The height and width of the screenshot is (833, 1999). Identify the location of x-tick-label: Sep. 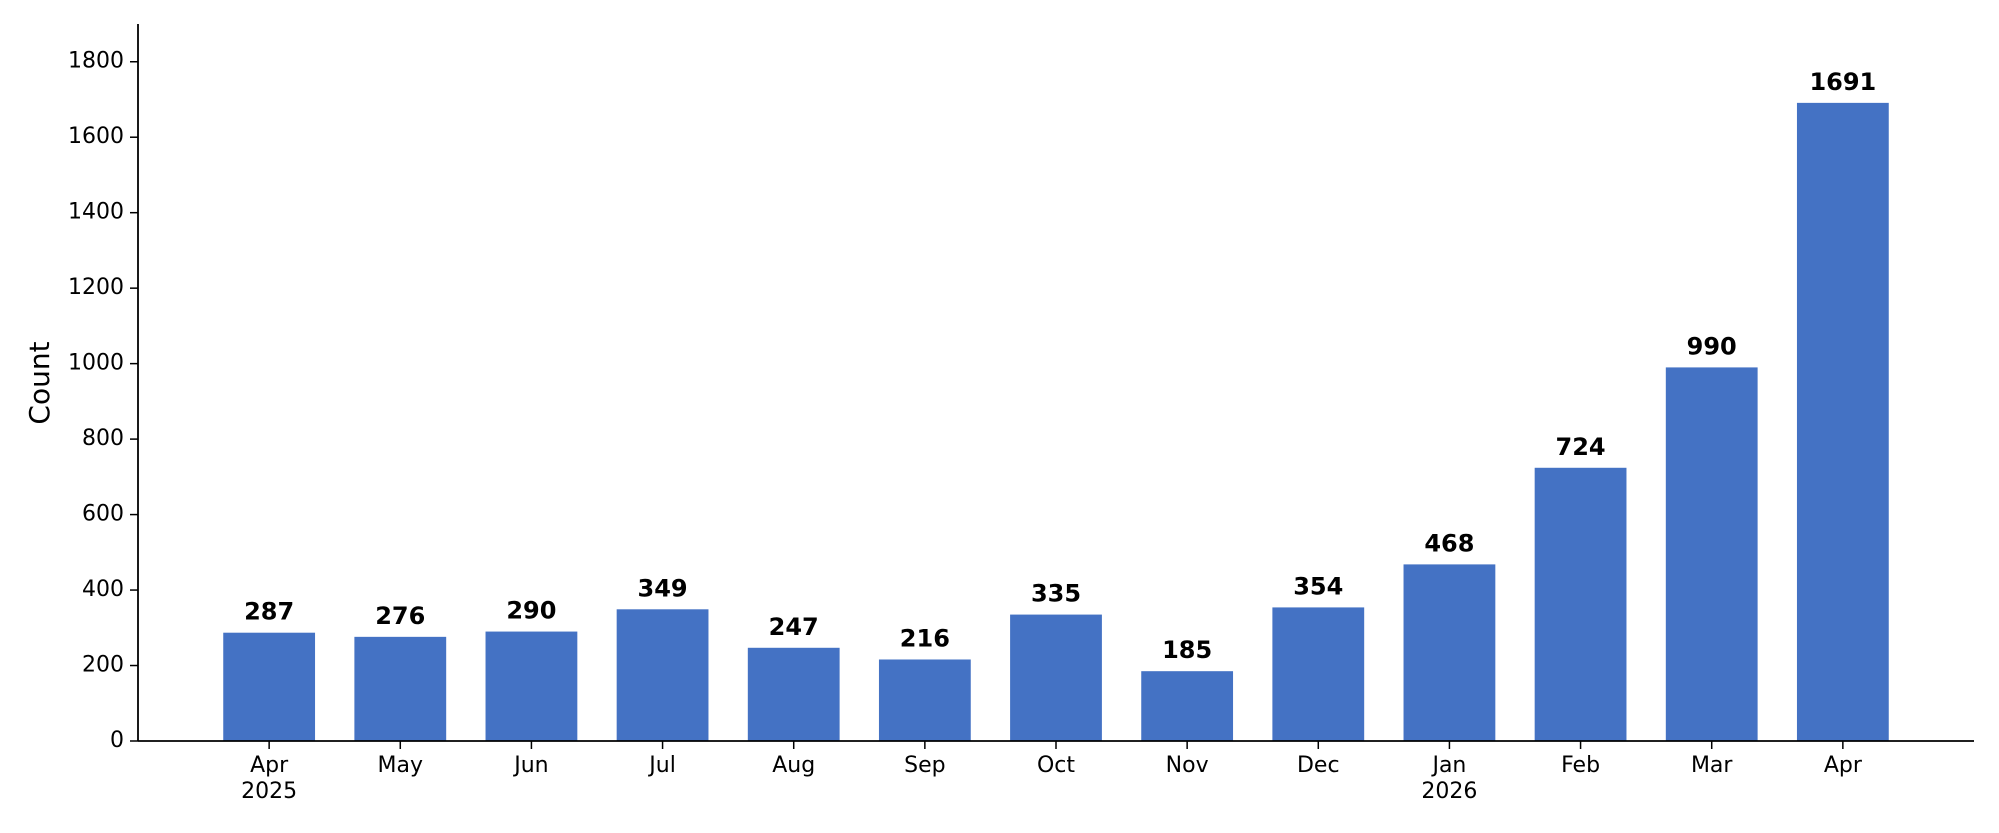
(925, 765).